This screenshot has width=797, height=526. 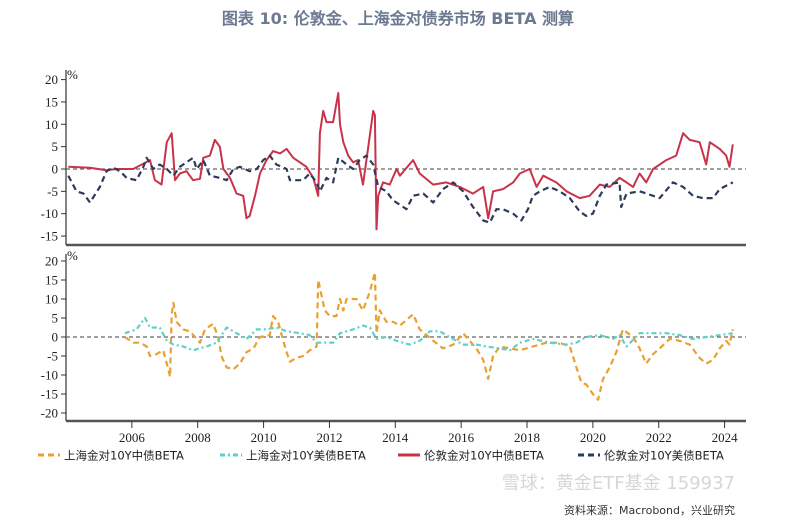 What do you see at coordinates (264, 437) in the screenshot?
I see `x-tick-label: 2010` at bounding box center [264, 437].